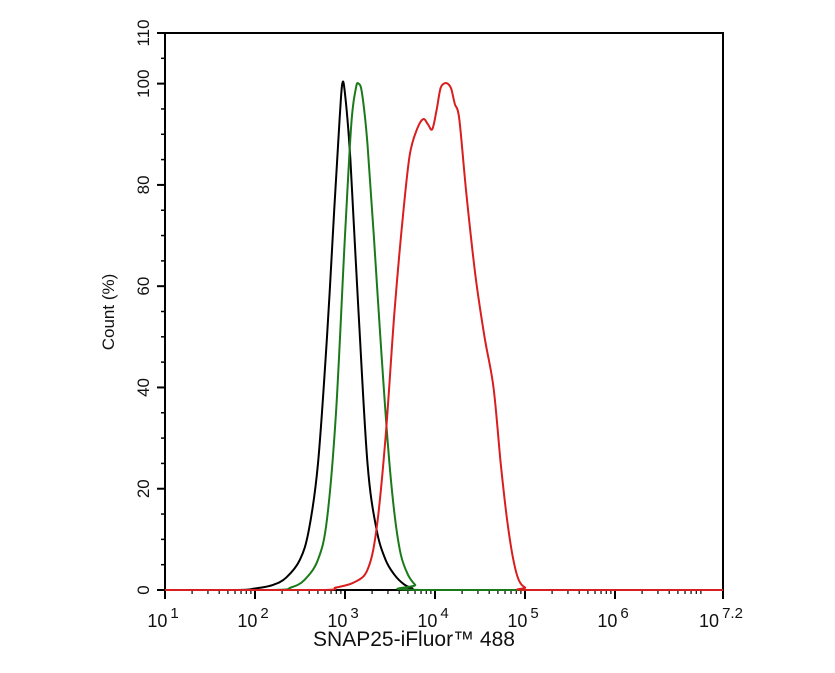  Describe the element at coordinates (252, 618) in the screenshot. I see `x-tick-label: 10 2` at that location.